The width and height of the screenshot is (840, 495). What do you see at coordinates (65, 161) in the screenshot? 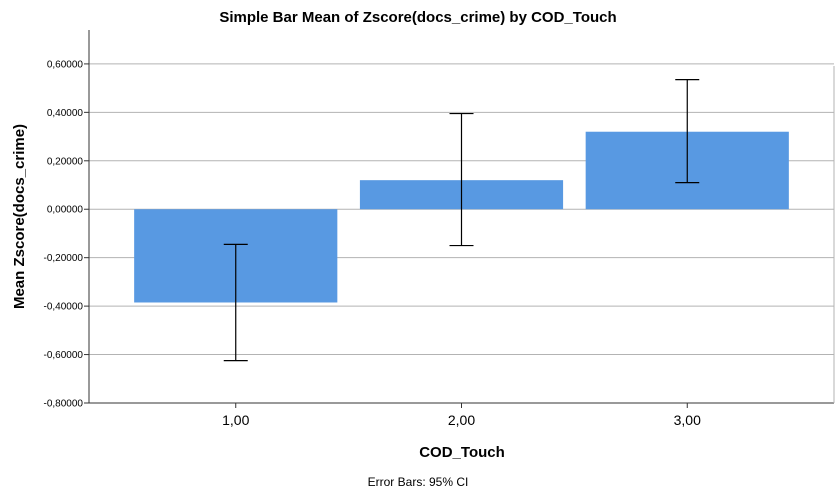
I see `y-tick-label: 0,20000` at bounding box center [65, 161].